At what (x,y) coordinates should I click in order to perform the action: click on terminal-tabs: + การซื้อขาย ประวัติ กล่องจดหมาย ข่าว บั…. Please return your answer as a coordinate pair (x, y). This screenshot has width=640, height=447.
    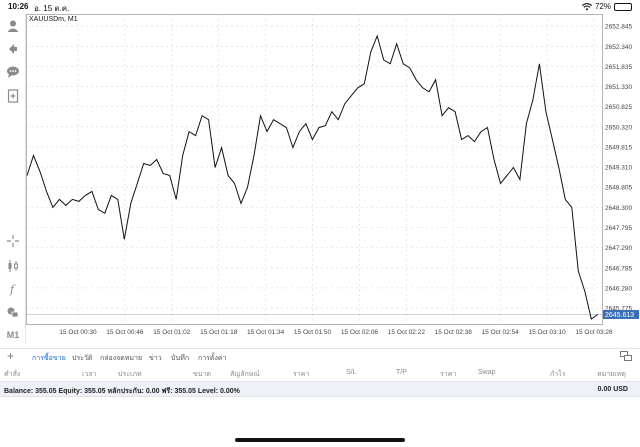
    Looking at the image, I should click on (320, 356).